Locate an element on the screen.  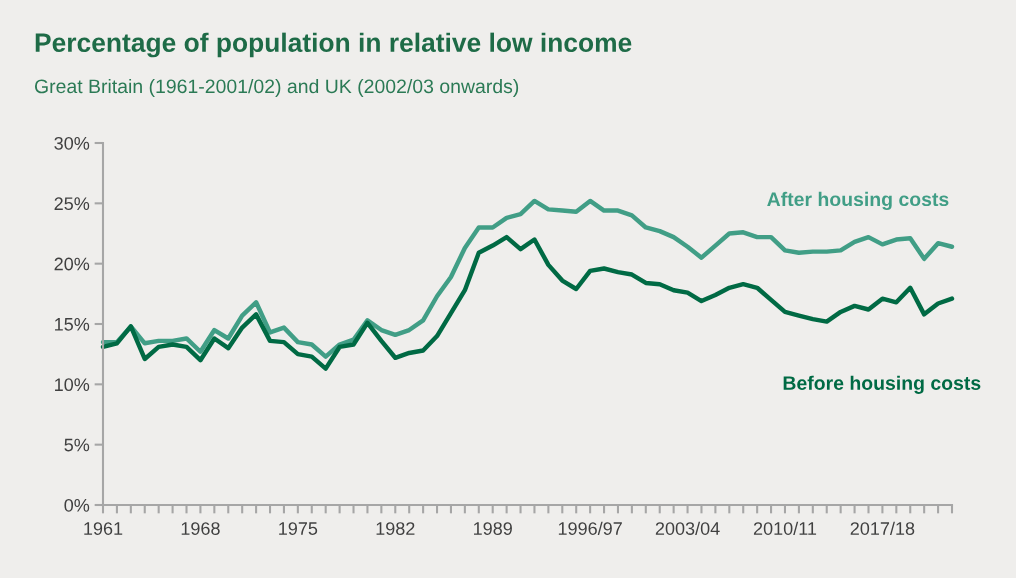
y-tick-label: 20% is located at coordinates (72, 264).